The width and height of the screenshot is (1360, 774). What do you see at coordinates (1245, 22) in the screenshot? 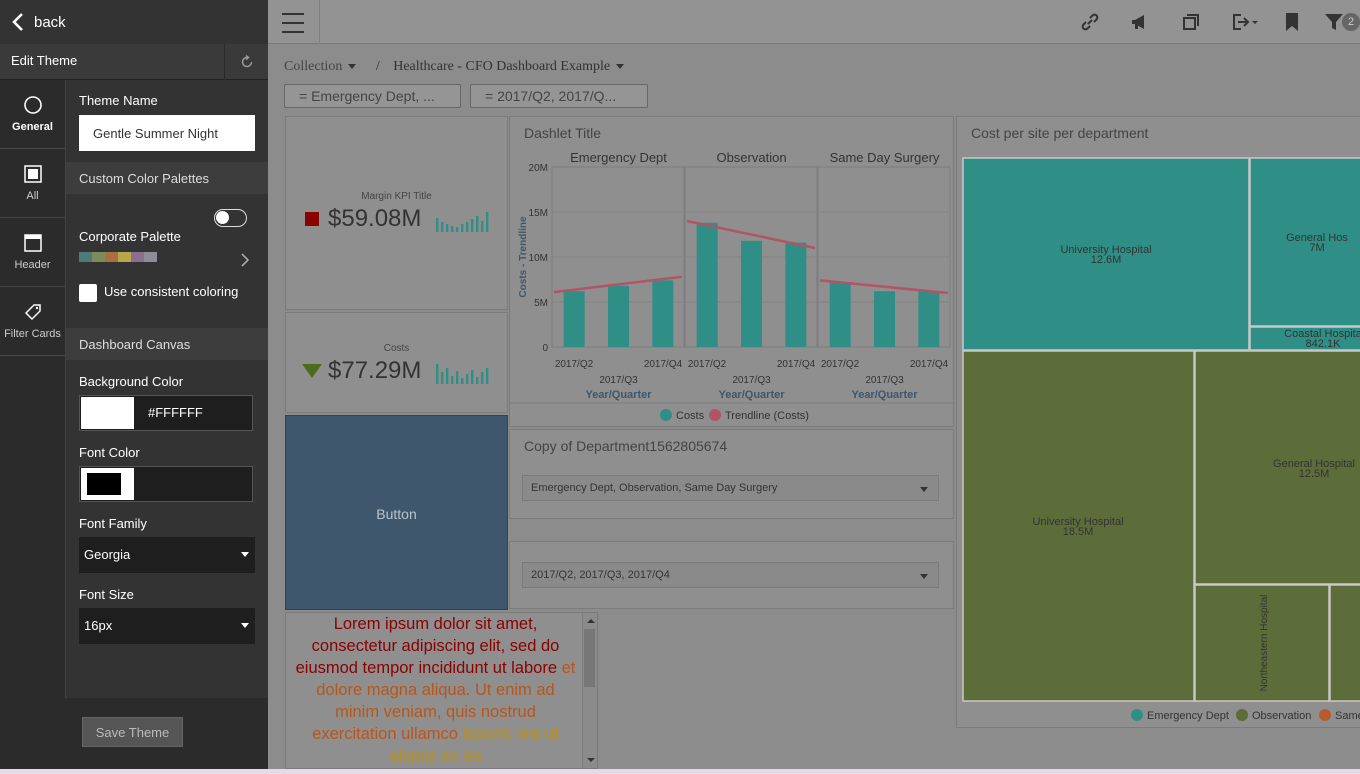
I see `export-icon` at bounding box center [1245, 22].